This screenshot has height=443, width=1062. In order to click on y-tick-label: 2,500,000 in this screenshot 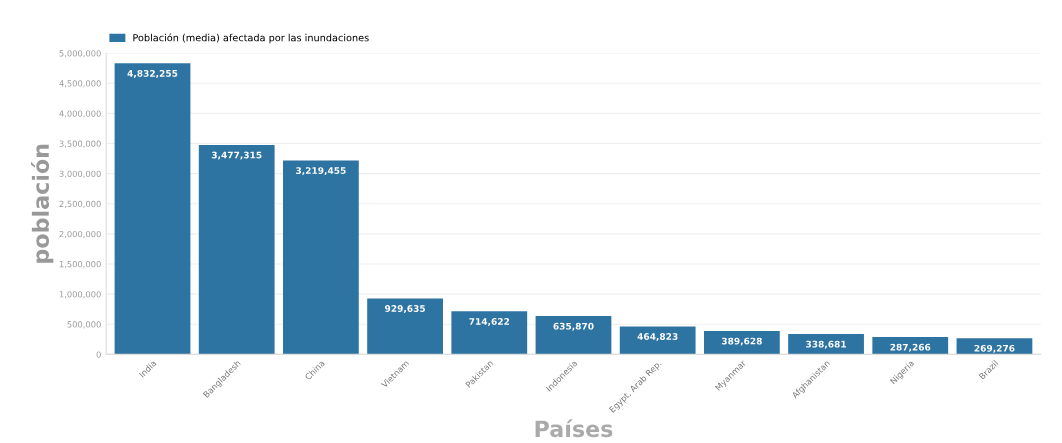, I will do `click(80, 204)`.